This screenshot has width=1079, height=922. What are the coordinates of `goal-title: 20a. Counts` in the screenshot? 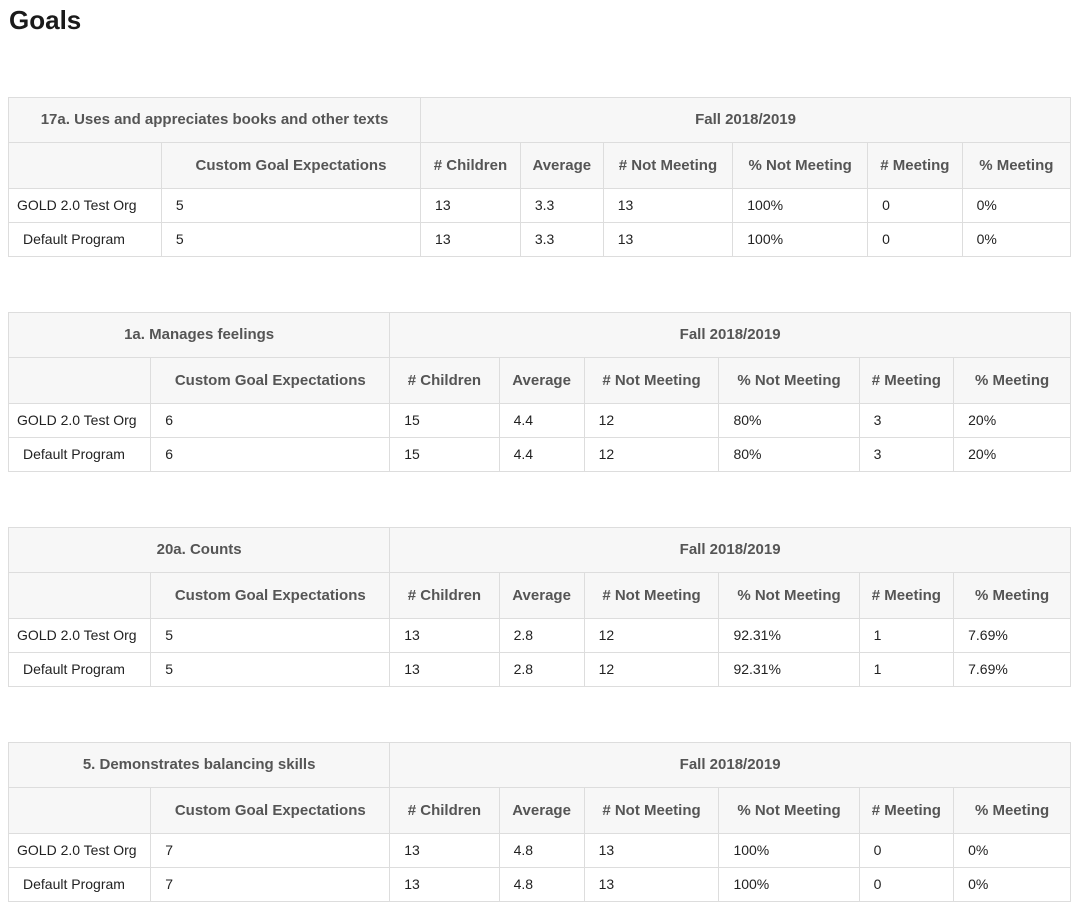 It's located at (199, 549).